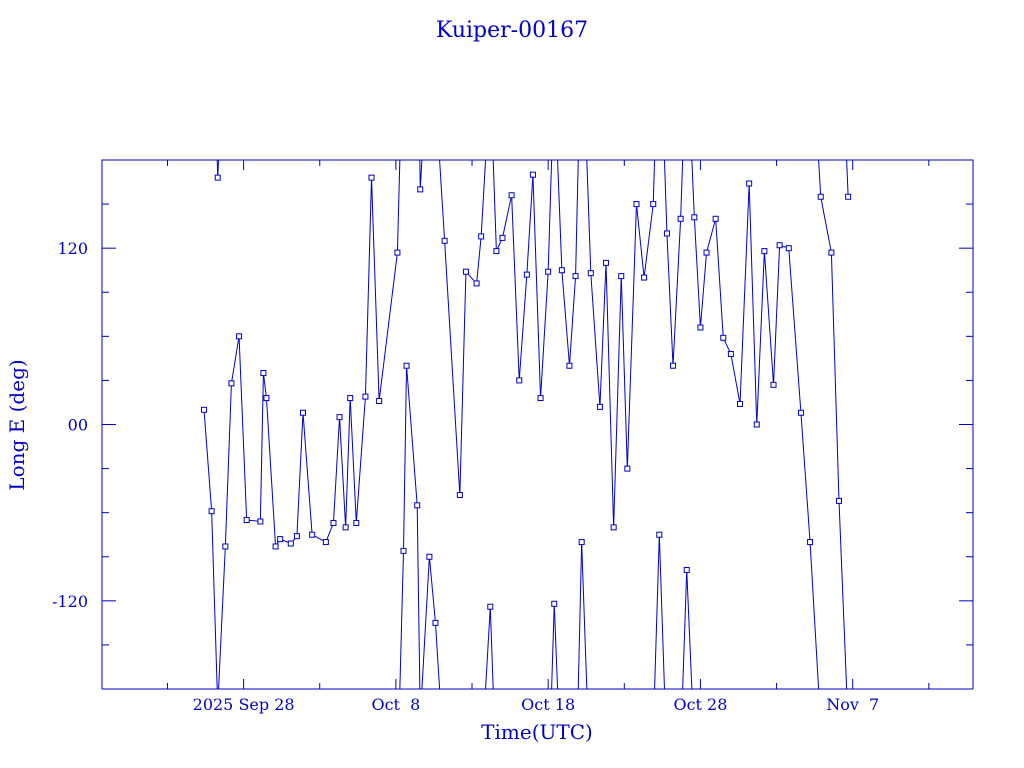 The width and height of the screenshot is (1024, 768). Describe the element at coordinates (852, 704) in the screenshot. I see `x-tick-label: Nov 7` at that location.